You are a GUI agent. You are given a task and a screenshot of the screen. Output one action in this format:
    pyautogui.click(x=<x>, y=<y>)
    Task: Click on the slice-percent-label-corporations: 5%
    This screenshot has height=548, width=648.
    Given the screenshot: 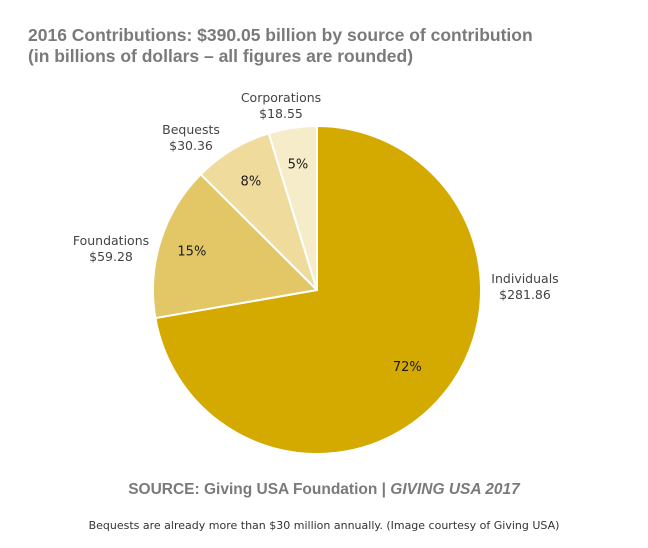 What is the action you would take?
    pyautogui.click(x=298, y=165)
    